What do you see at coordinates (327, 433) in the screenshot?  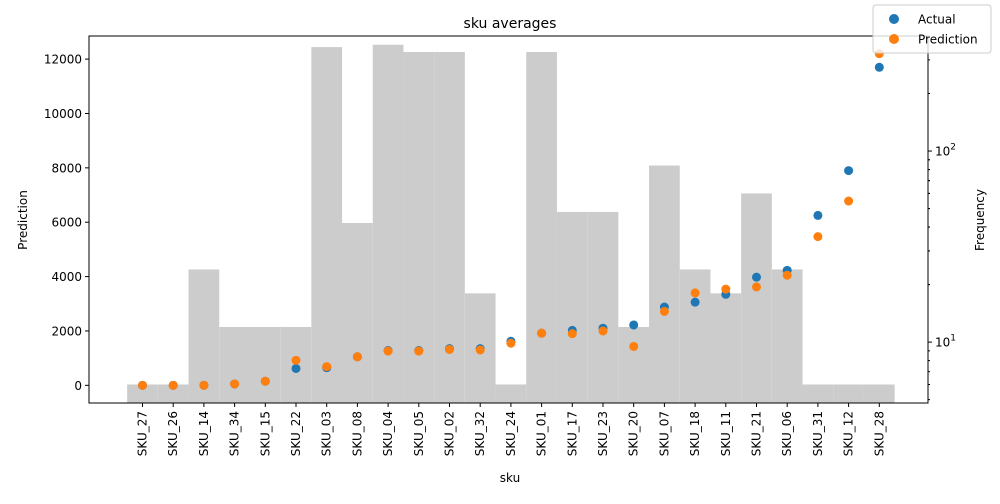 I see `x-tick-label-sku_03: SKU_03` at bounding box center [327, 433].